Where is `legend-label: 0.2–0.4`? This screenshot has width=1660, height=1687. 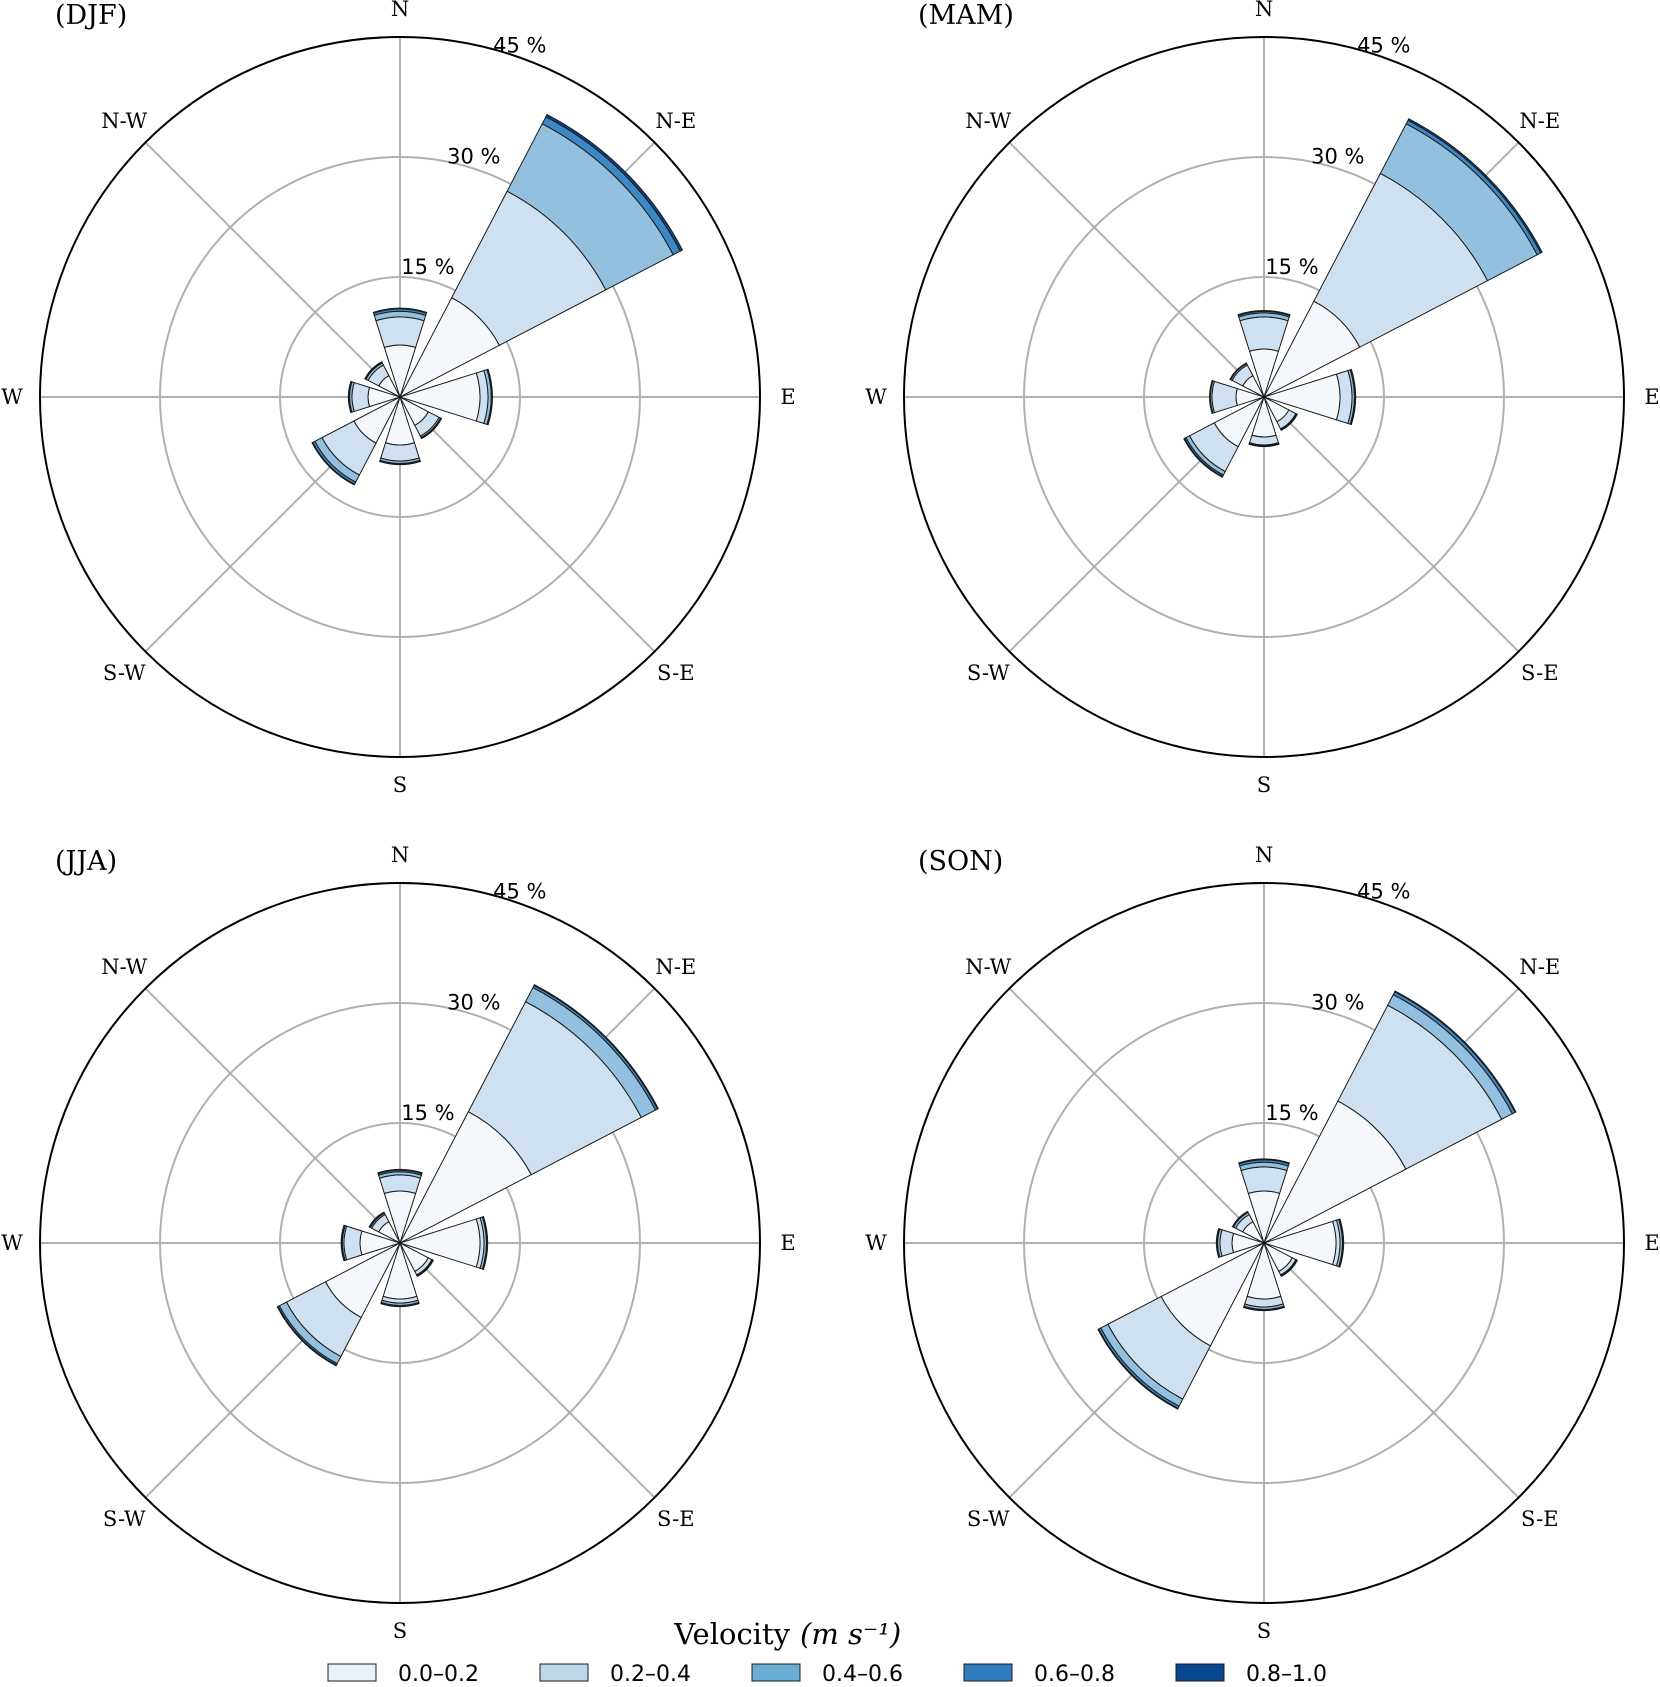
legend-label: 0.2–0.4 is located at coordinates (650, 1674).